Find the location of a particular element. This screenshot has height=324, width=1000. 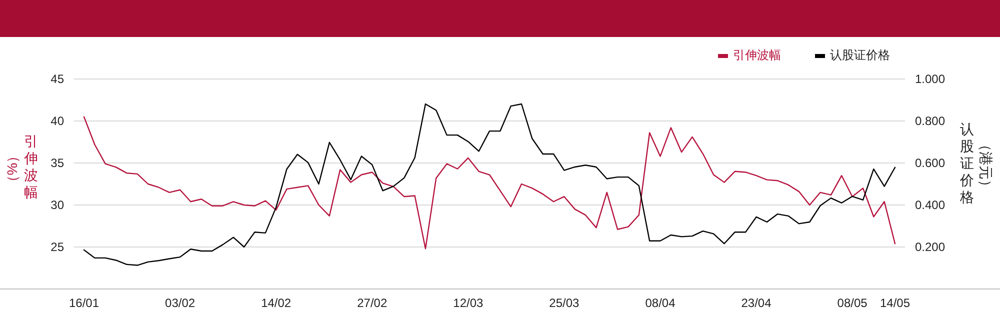

y2-tick-label: 0.600 is located at coordinates (930, 163).